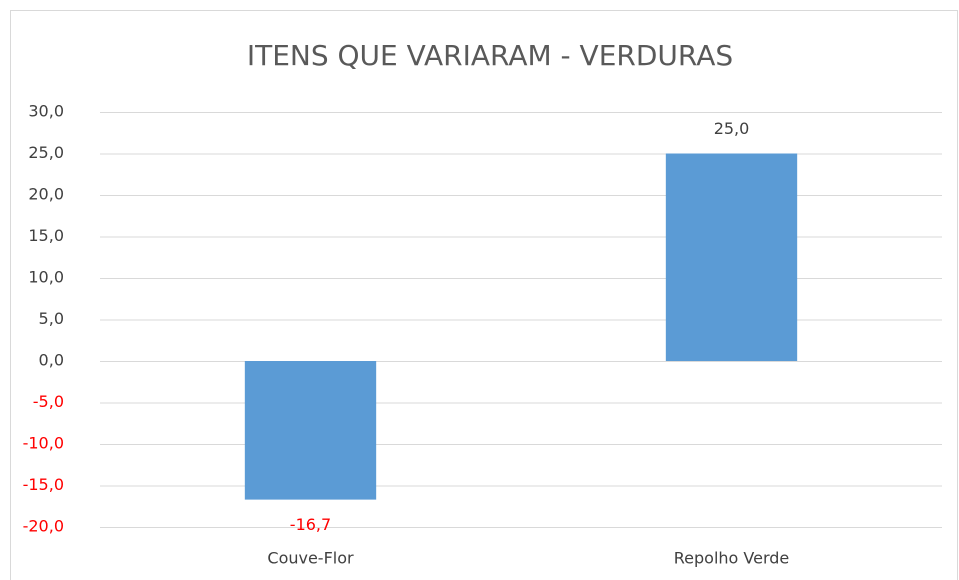  Describe the element at coordinates (46, 277) in the screenshot. I see `y-tick-label: 10,0` at that location.